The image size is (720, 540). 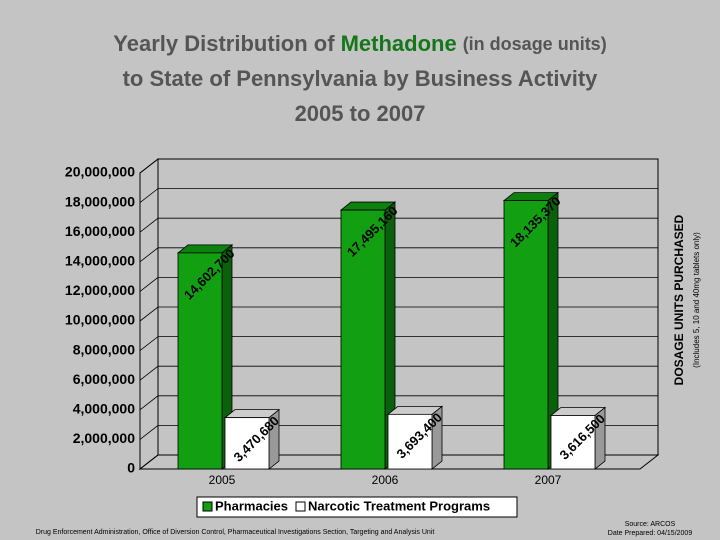 I want to click on title-part: Yearly Distribution of, so click(x=224, y=43).